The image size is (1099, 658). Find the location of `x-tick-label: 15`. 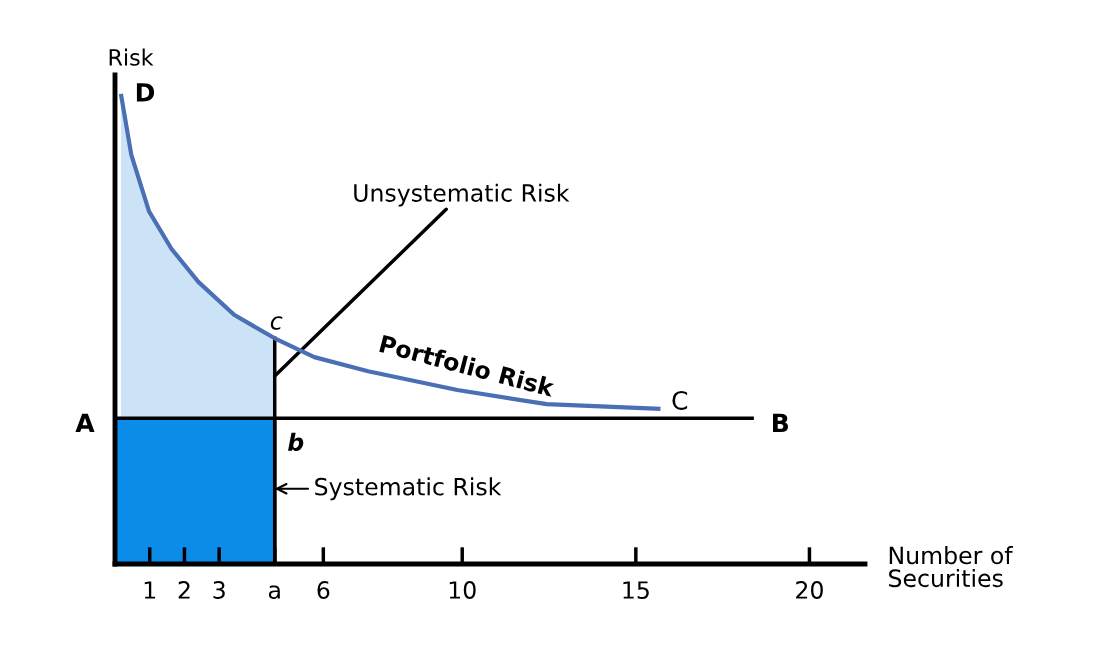

x-tick-label: 15 is located at coordinates (636, 590).